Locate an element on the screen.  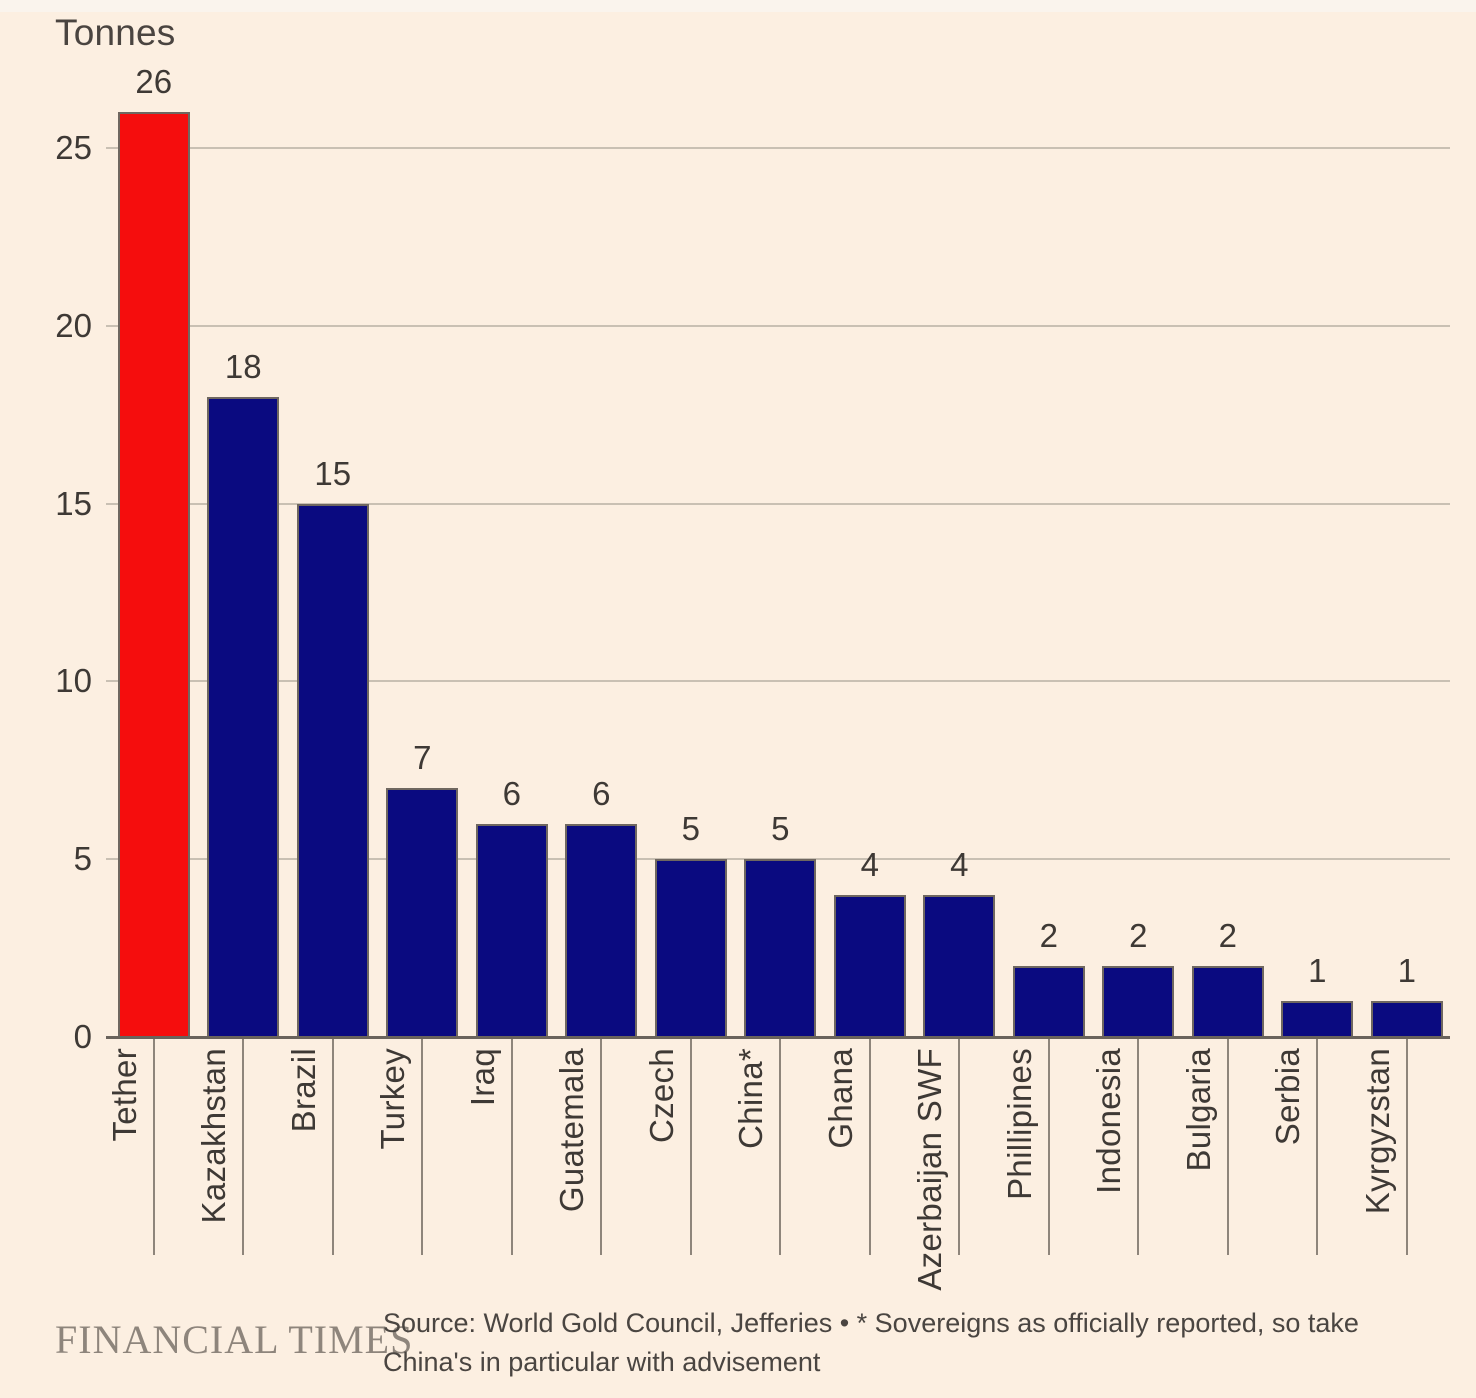
x-category-label: Turkey is located at coordinates (393, 1099).